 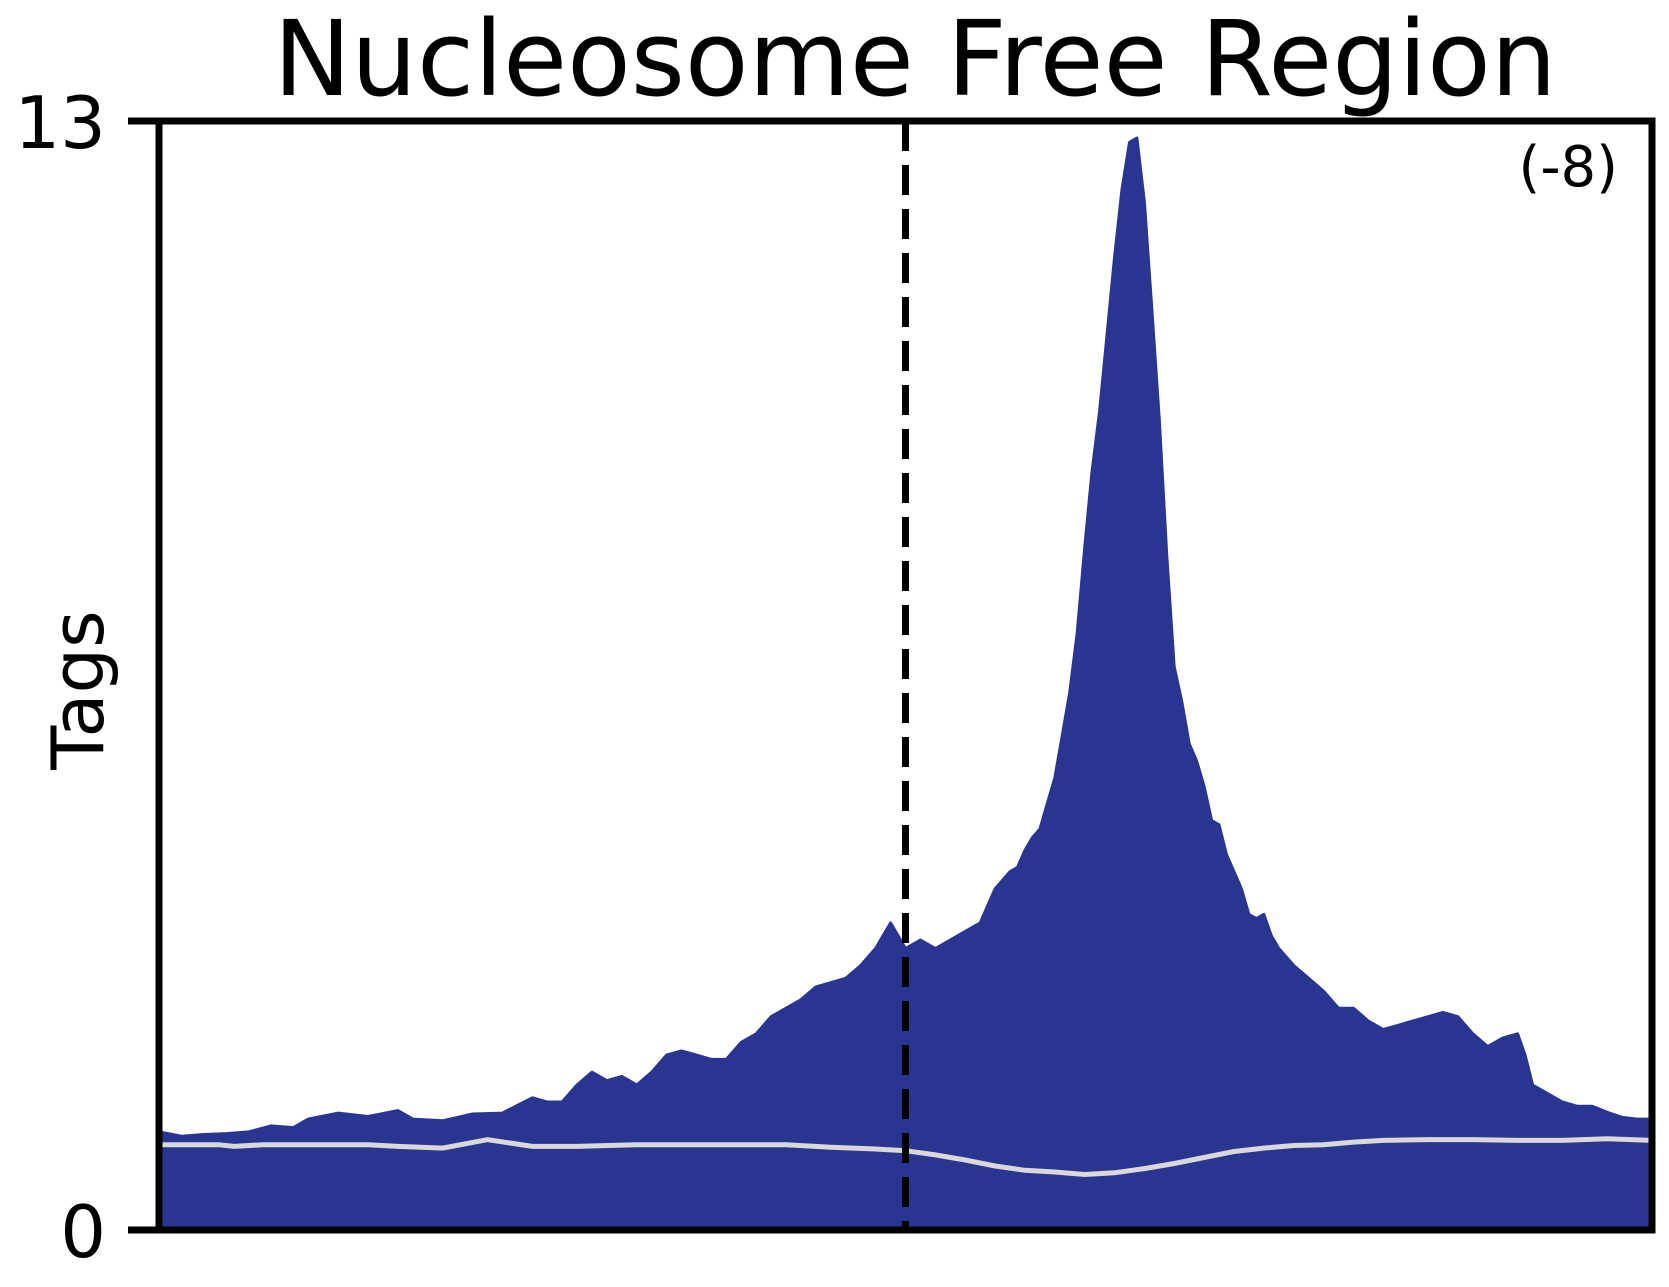 I want to click on y-tick-label-bottom: 0, so click(x=83, y=1232).